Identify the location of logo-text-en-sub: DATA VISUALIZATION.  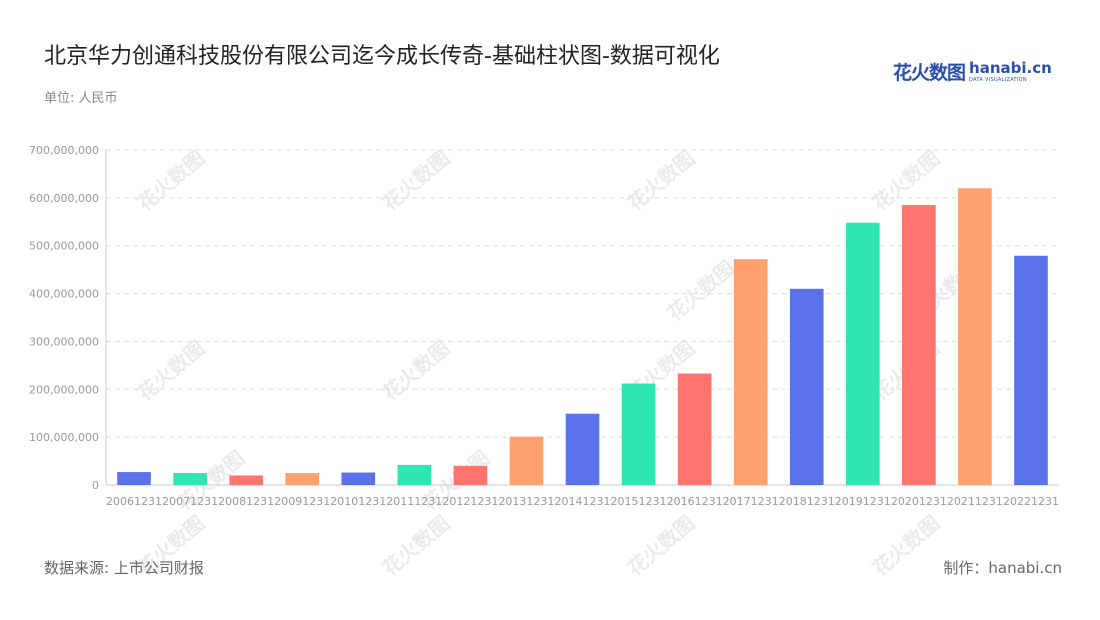
(998, 79).